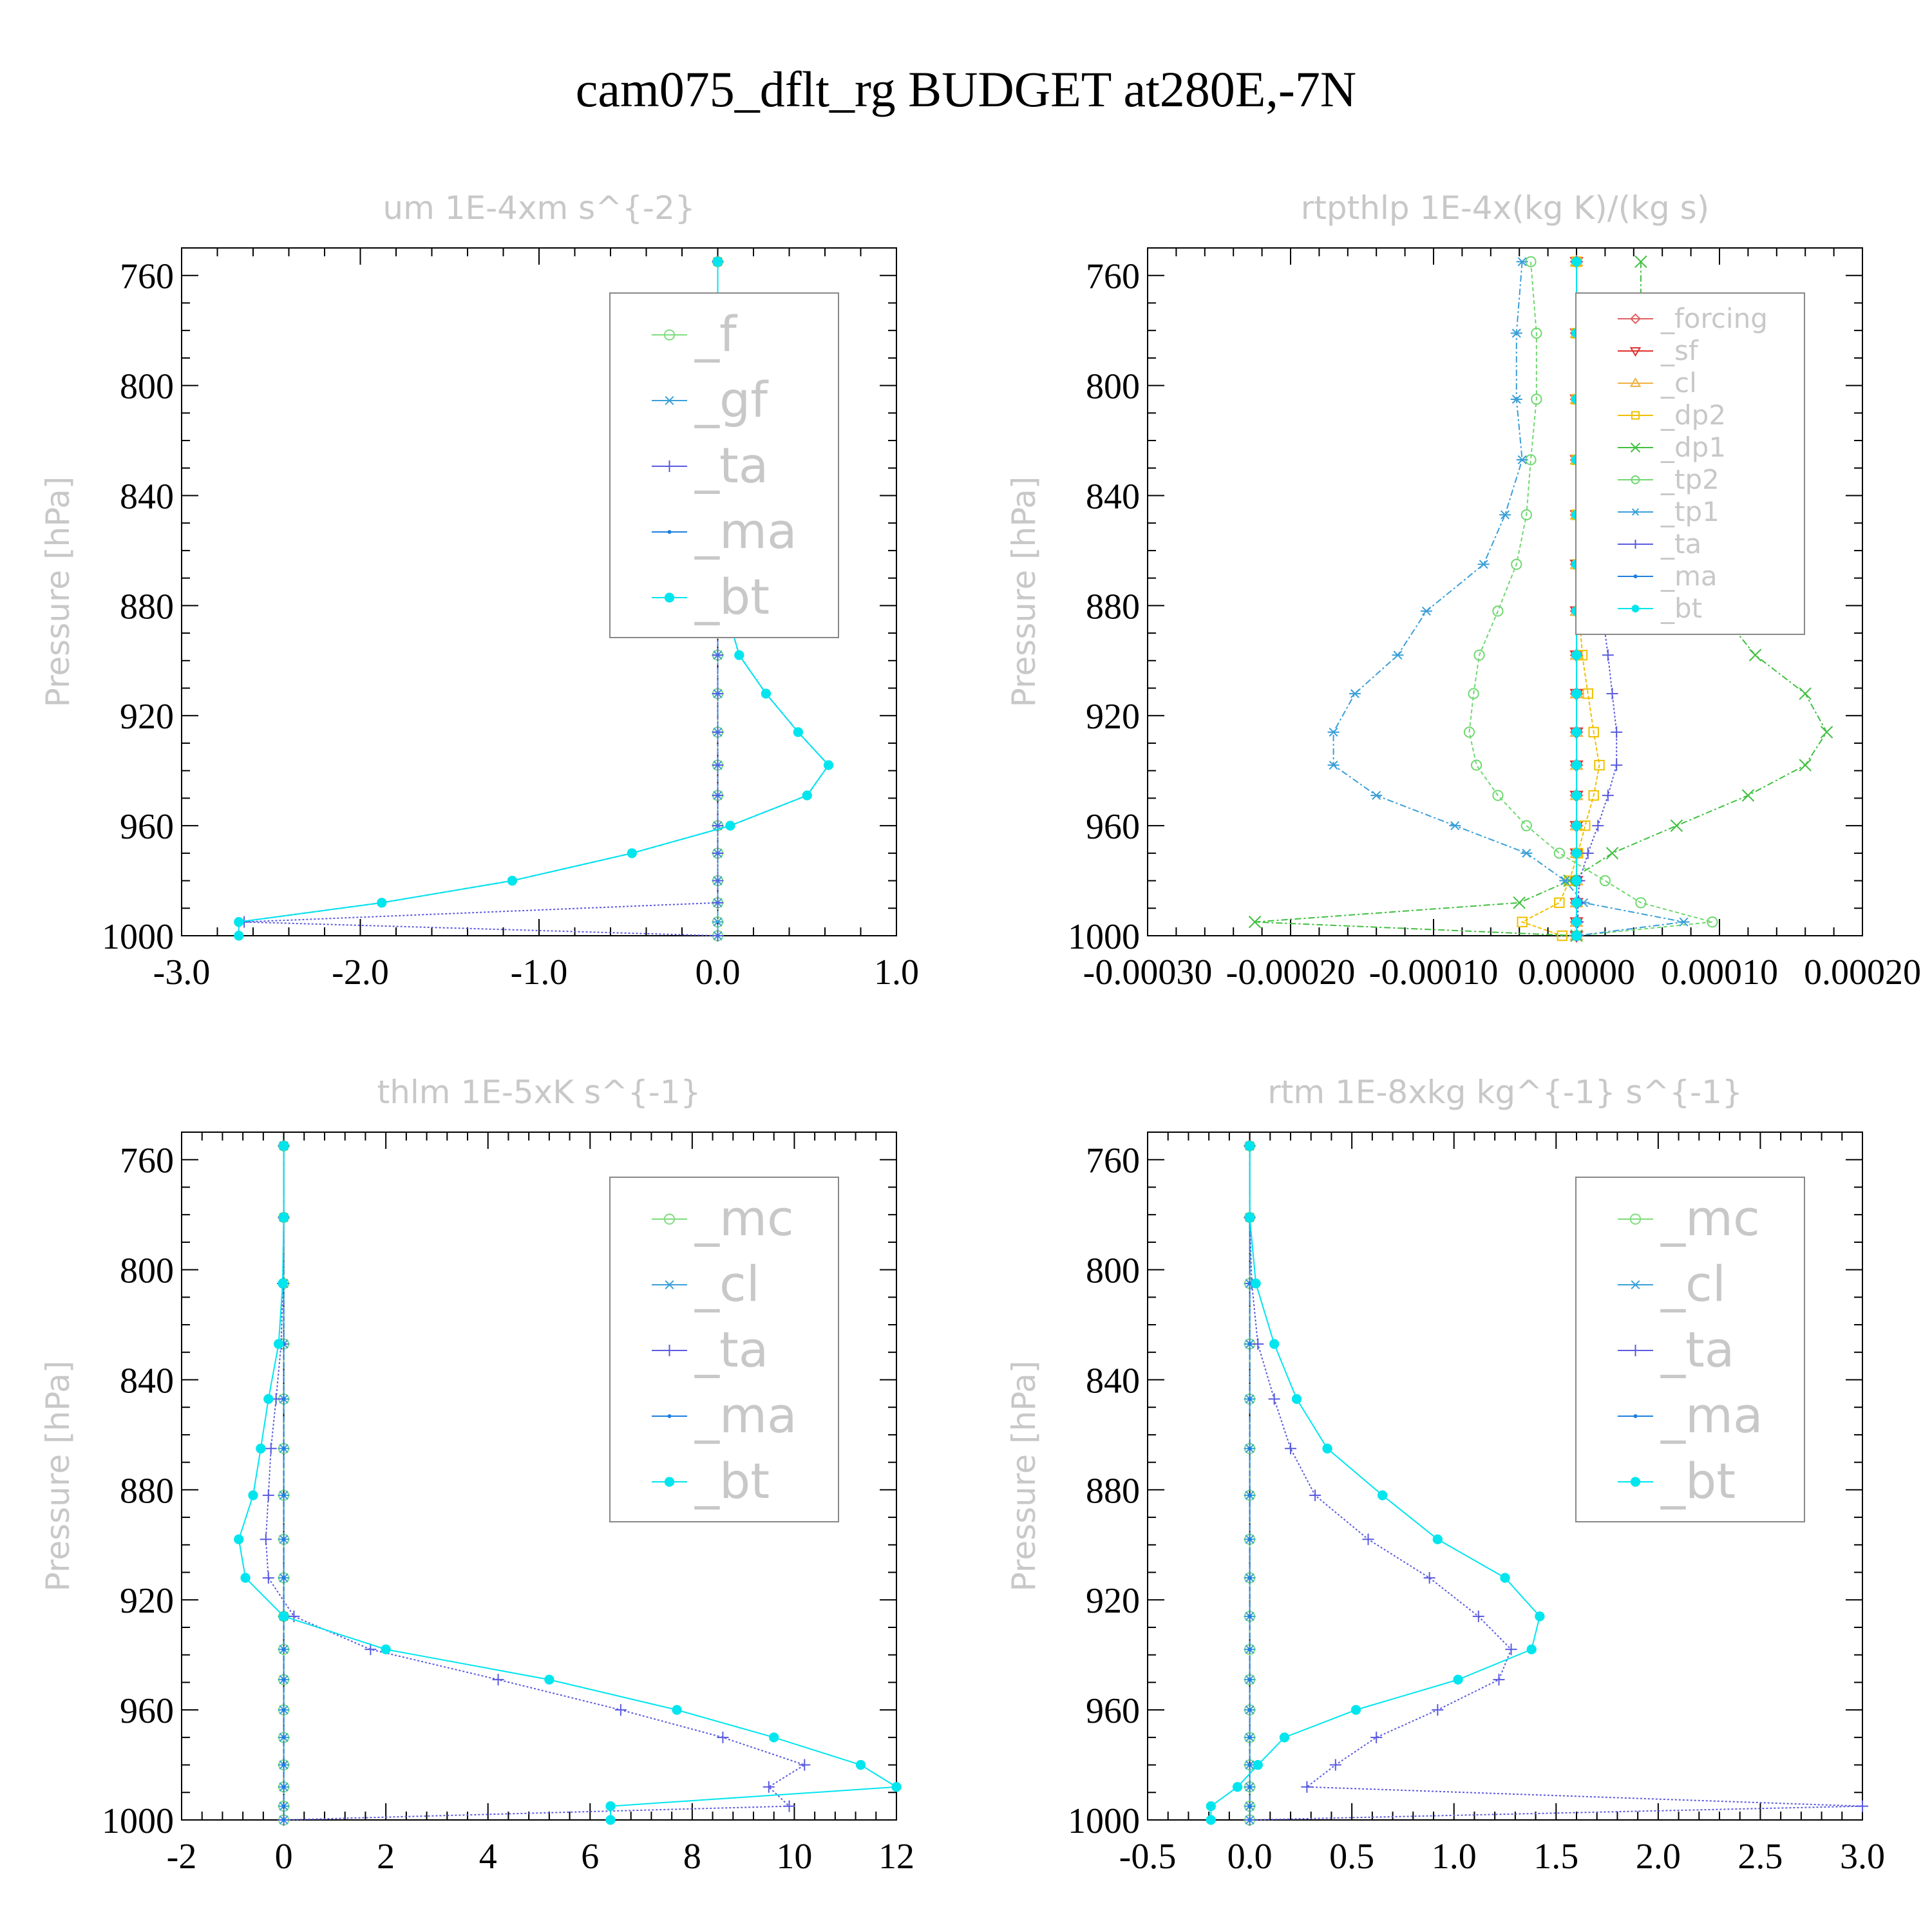  Describe the element at coordinates (1863, 972) in the screenshot. I see `x-tick-label: 0.00020` at that location.